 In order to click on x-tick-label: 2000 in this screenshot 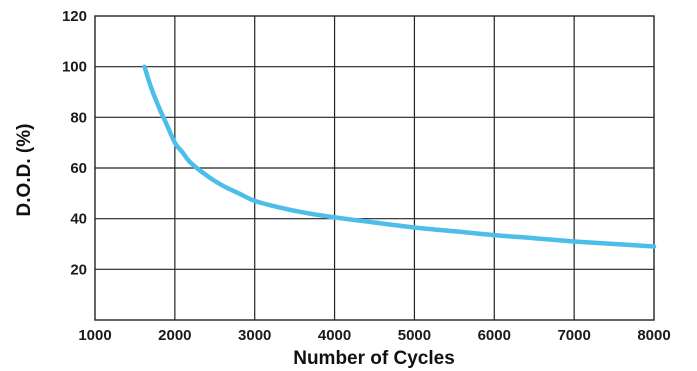, I will do `click(174, 335)`.